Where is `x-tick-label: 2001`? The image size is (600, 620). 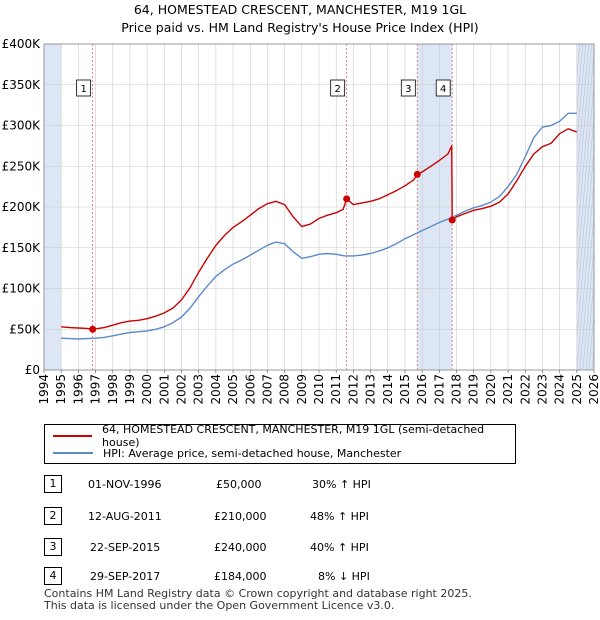
x-tick-label: 2001 is located at coordinates (164, 389).